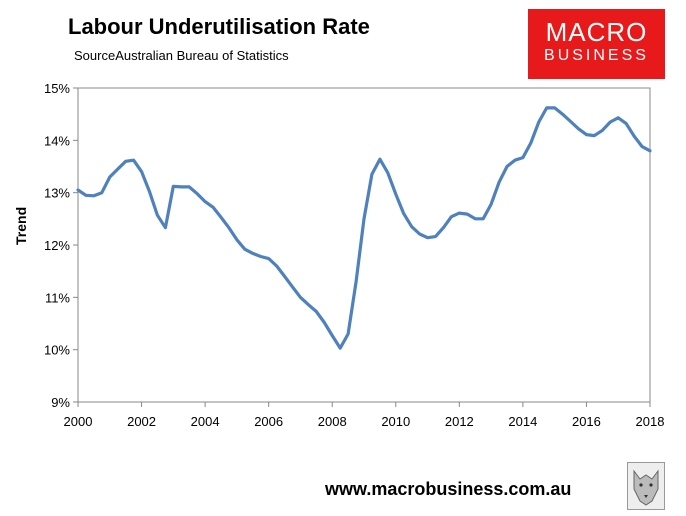  I want to click on y-tick-label: 11%, so click(57, 297).